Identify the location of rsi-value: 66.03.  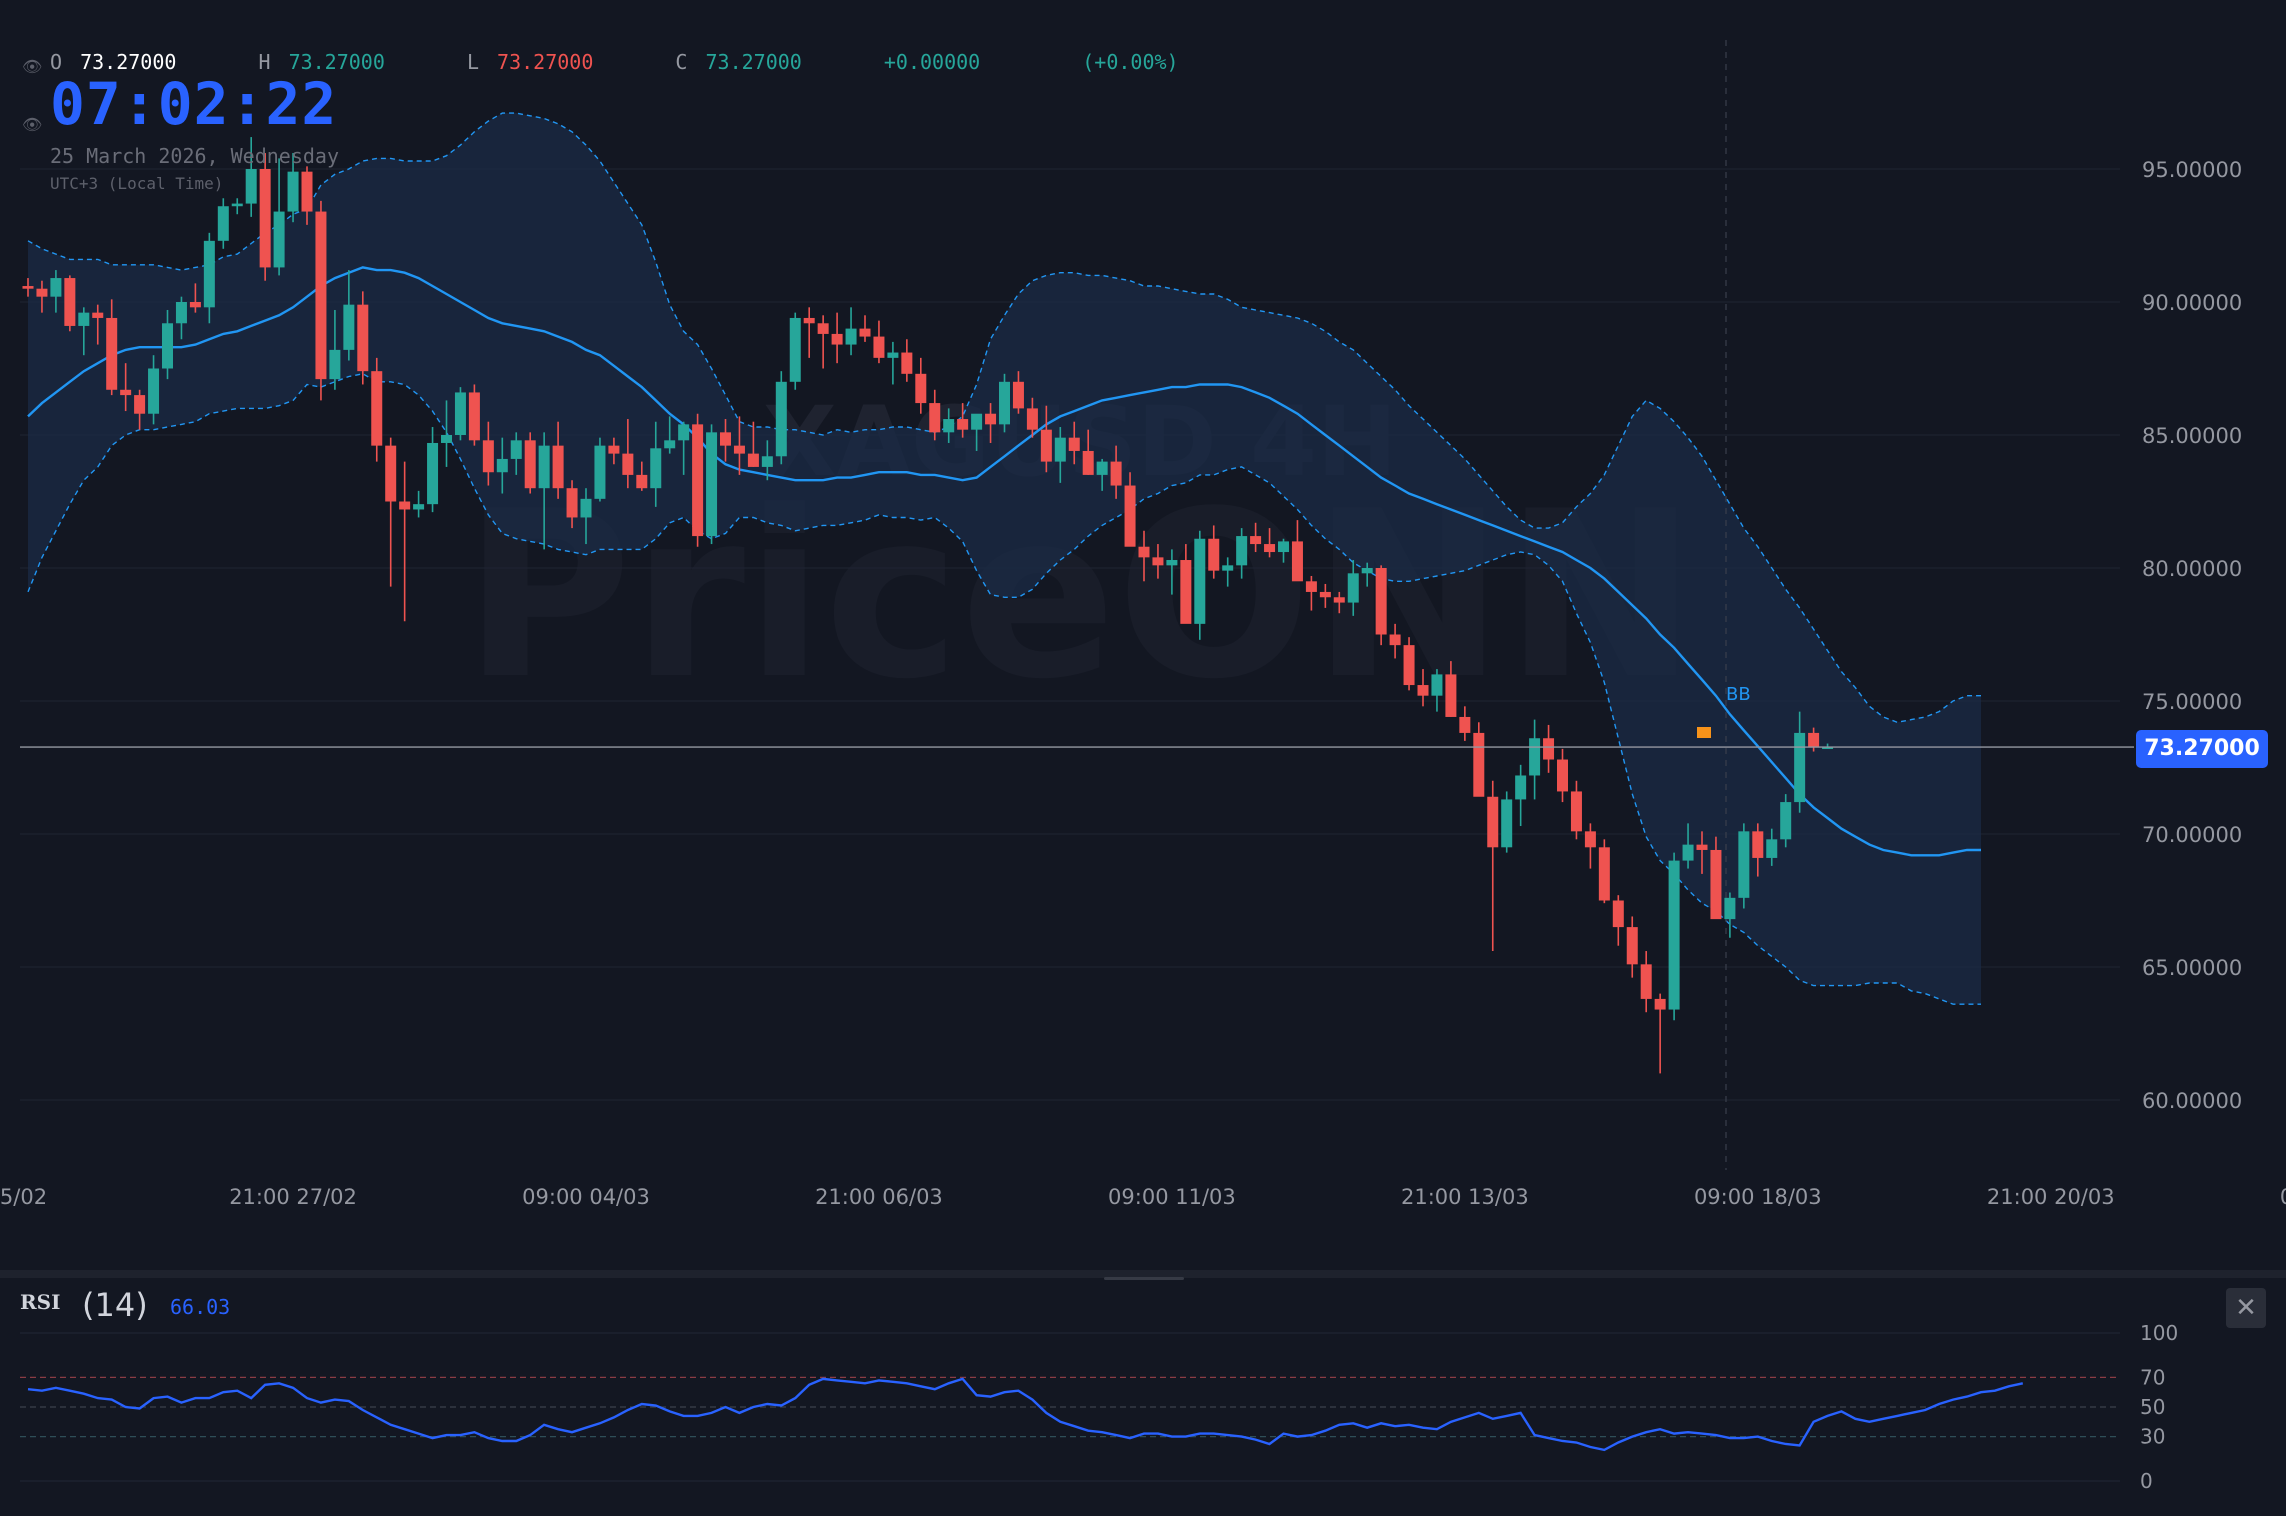
(200, 1307).